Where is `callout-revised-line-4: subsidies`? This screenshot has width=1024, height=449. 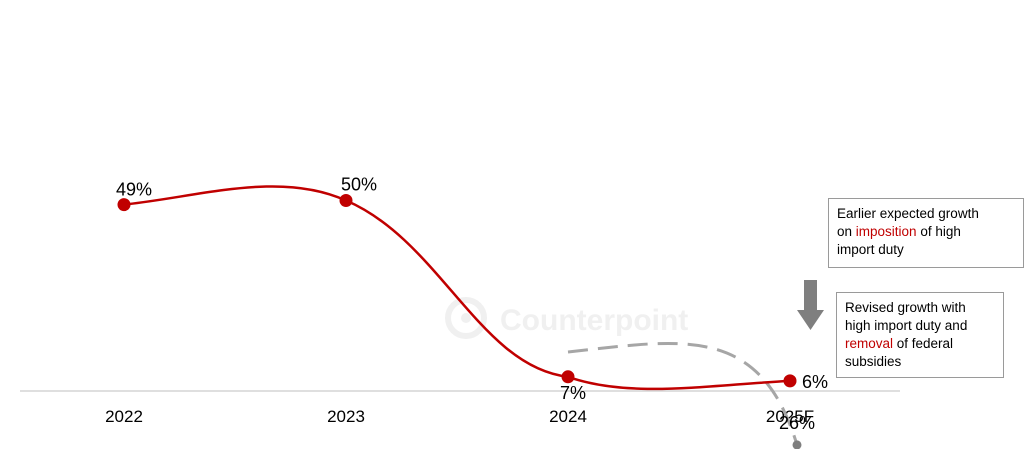 callout-revised-line-4: subsidies is located at coordinates (873, 361).